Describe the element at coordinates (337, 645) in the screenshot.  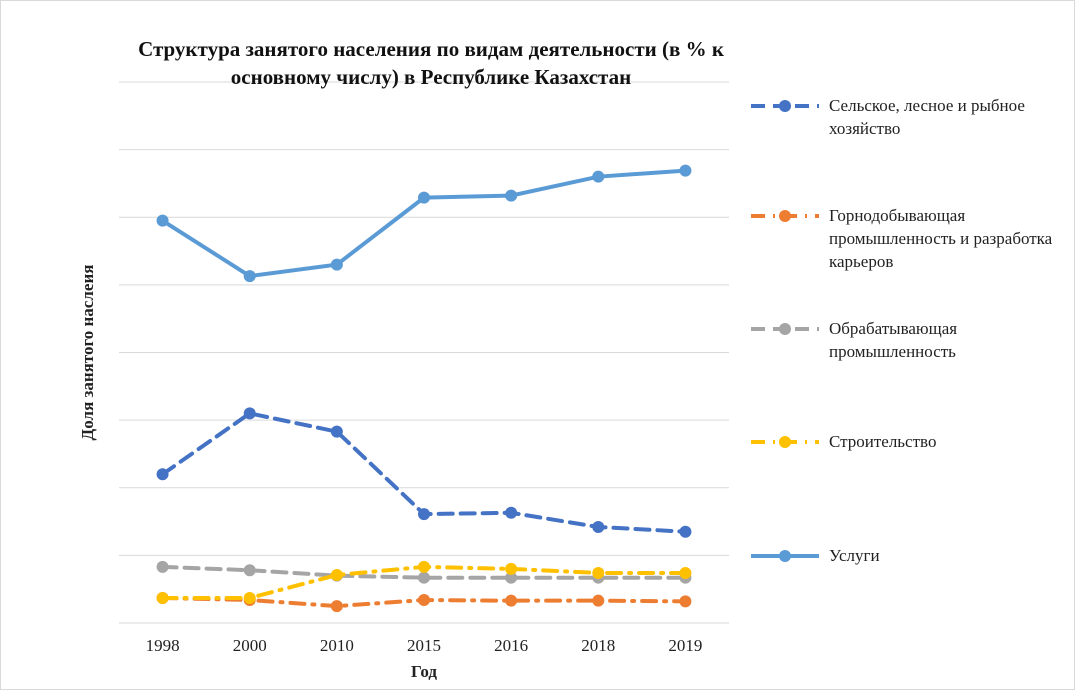
I see `x-tick-label: 2010` at that location.